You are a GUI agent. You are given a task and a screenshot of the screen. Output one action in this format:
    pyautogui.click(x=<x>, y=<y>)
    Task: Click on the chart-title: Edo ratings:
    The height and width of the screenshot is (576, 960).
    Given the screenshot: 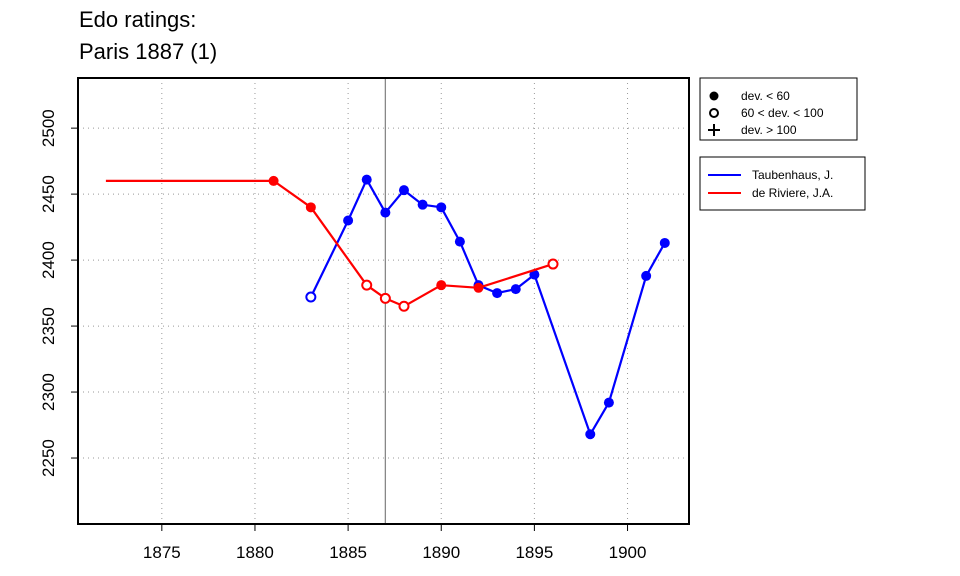 What is the action you would take?
    pyautogui.click(x=138, y=19)
    